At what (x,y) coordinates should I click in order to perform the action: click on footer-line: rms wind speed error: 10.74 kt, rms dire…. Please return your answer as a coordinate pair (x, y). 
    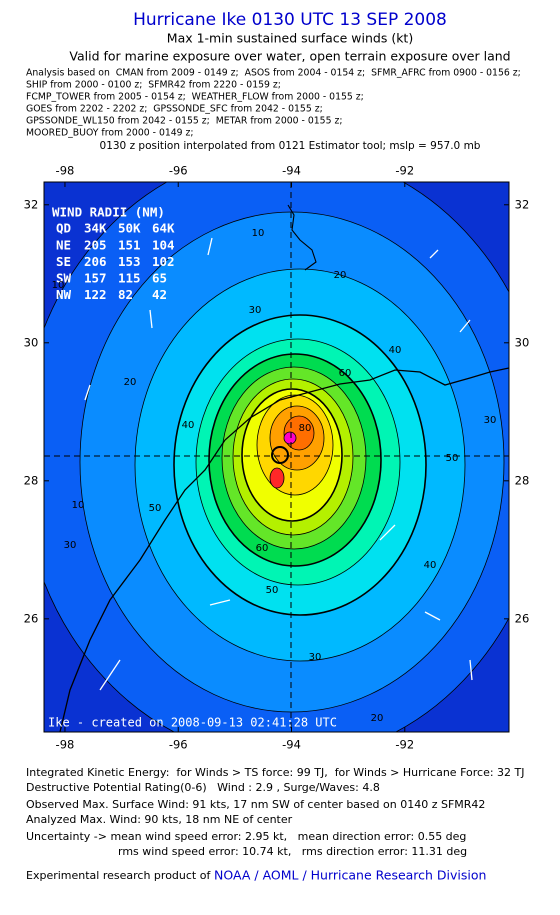
    Looking at the image, I should click on (292, 851).